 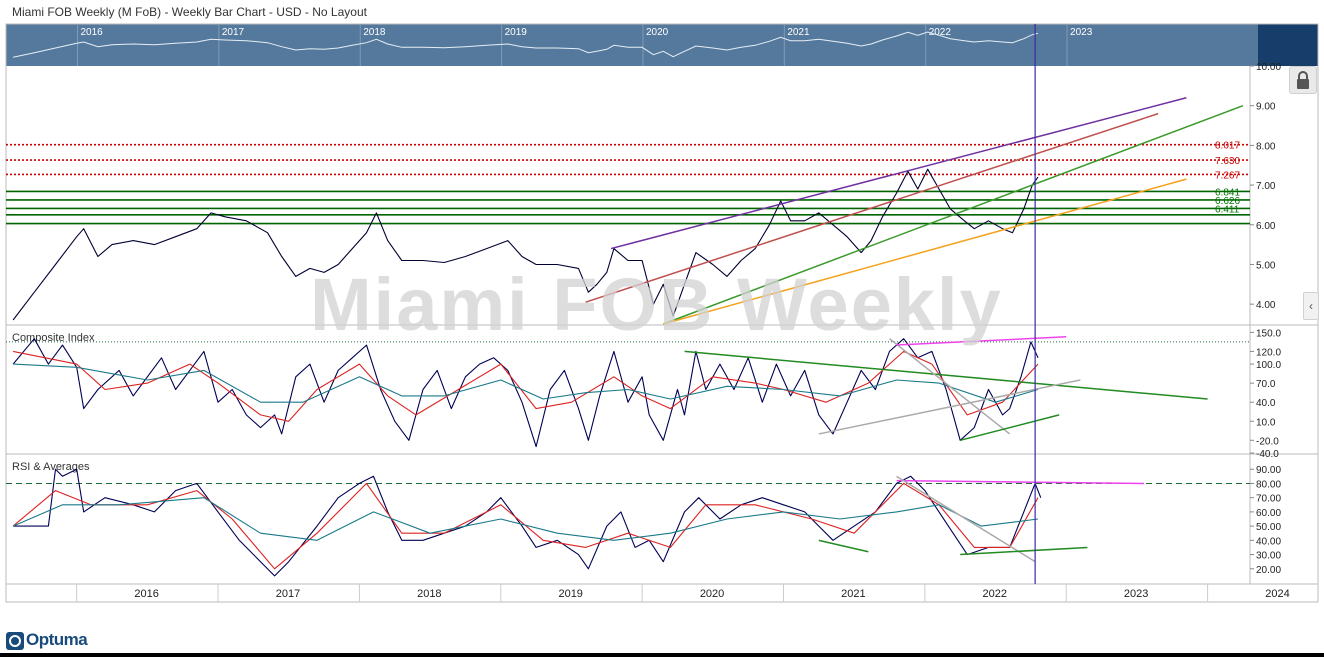 I want to click on y-tick-label: 40.00, so click(x=1268, y=541).